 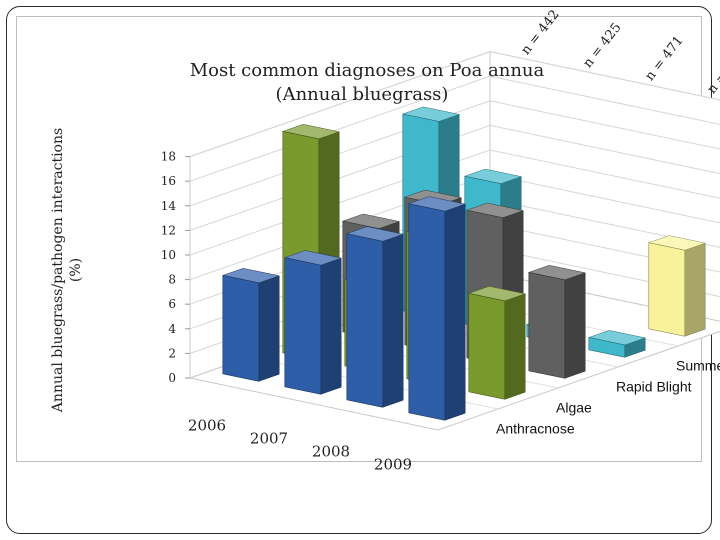 What do you see at coordinates (172, 329) in the screenshot?
I see `y-tick-label: 4` at bounding box center [172, 329].